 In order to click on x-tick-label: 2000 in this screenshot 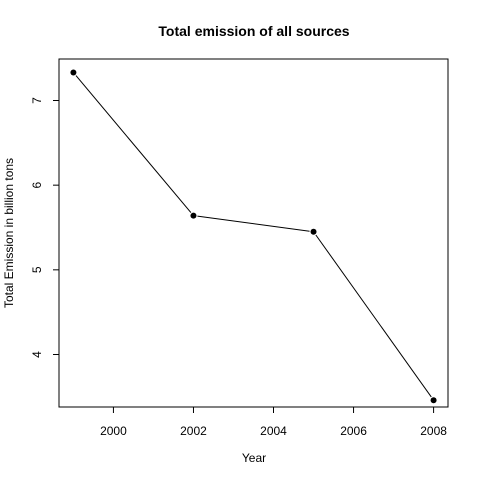, I will do `click(113, 431)`.